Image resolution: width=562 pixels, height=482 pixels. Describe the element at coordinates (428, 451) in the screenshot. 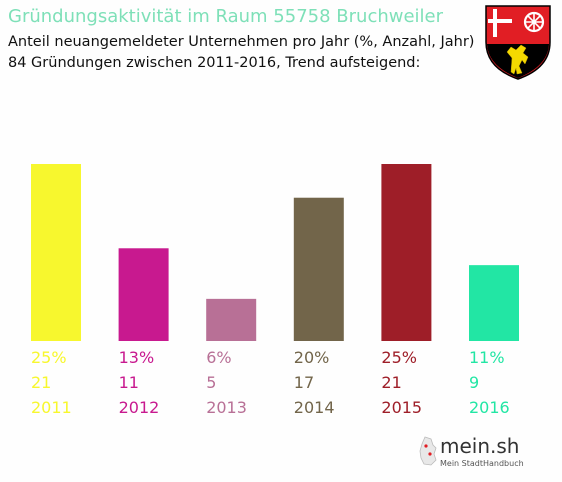

I see `germany-map-icon` at that location.